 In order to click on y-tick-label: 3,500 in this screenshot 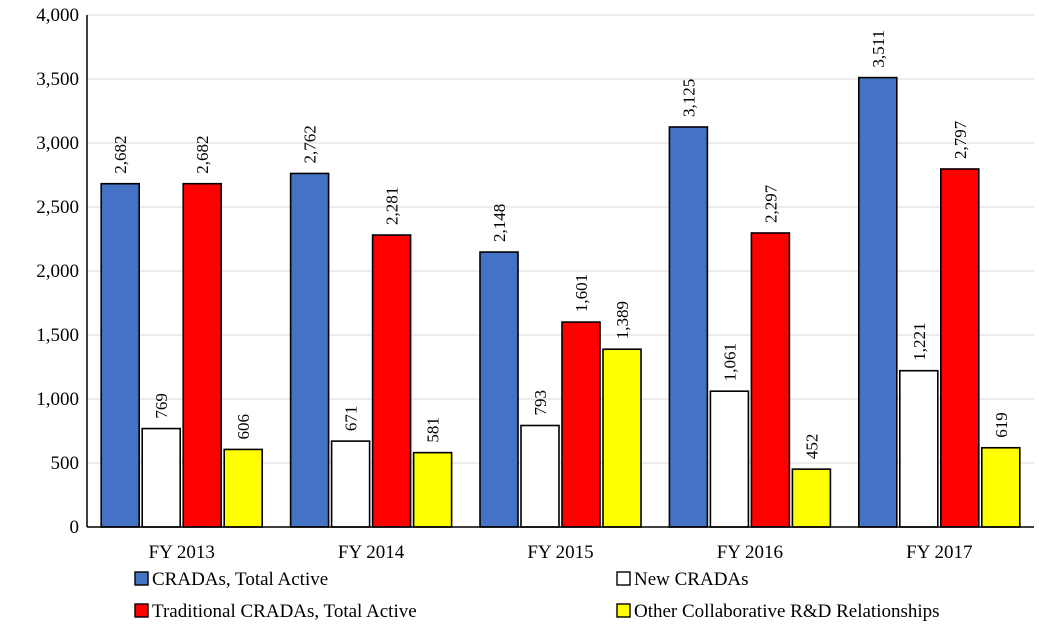, I will do `click(57, 79)`.